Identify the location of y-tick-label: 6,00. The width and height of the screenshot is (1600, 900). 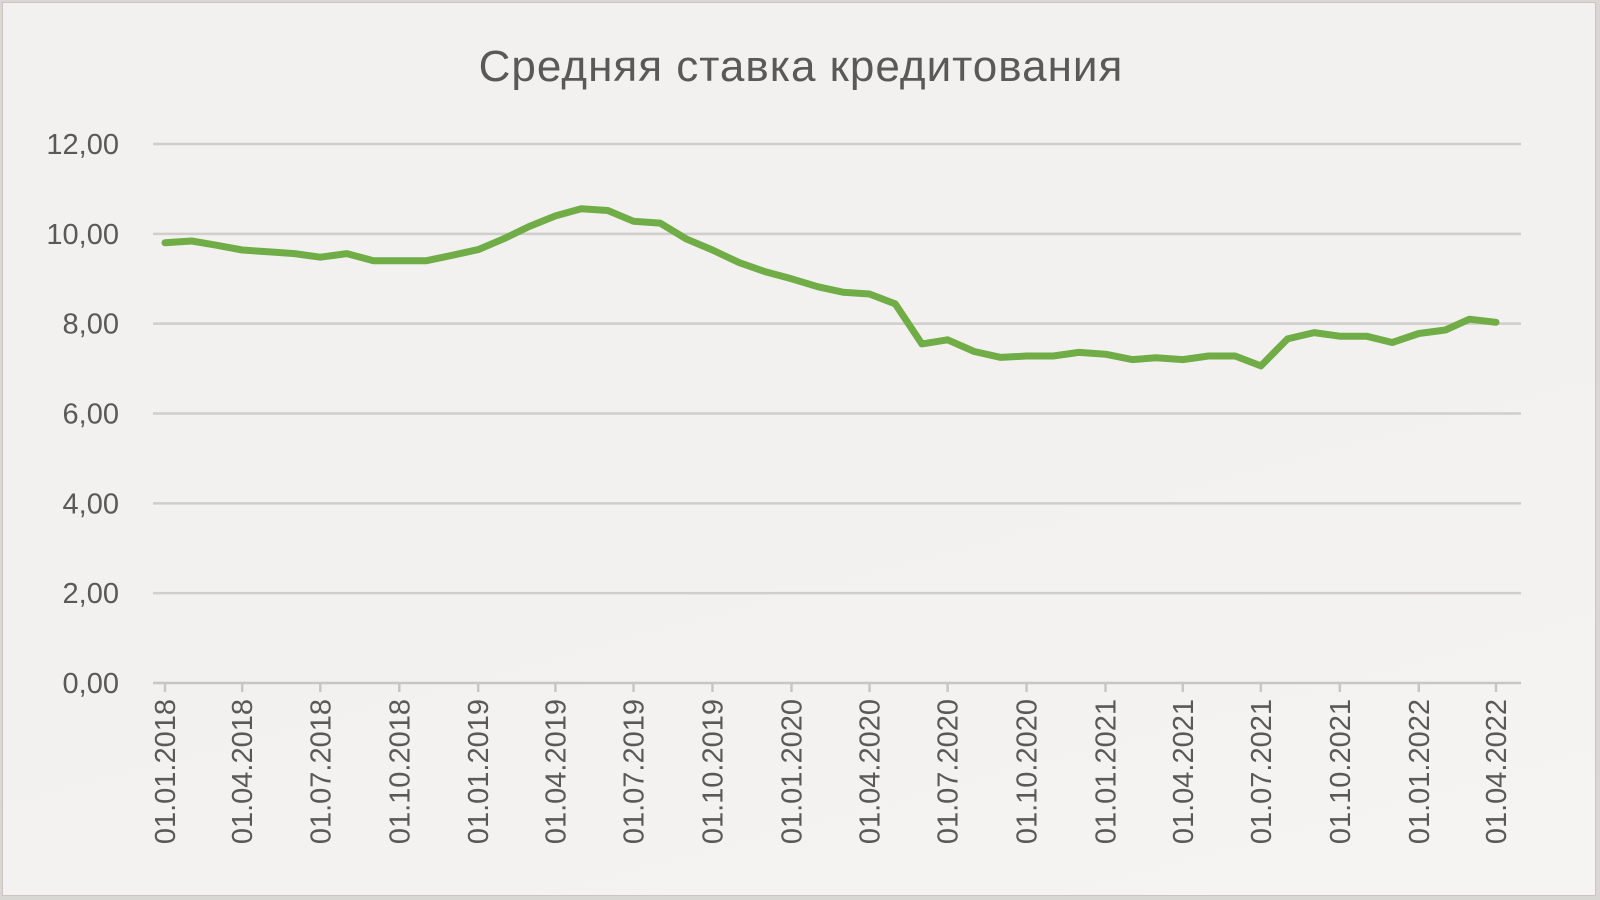
(91, 415).